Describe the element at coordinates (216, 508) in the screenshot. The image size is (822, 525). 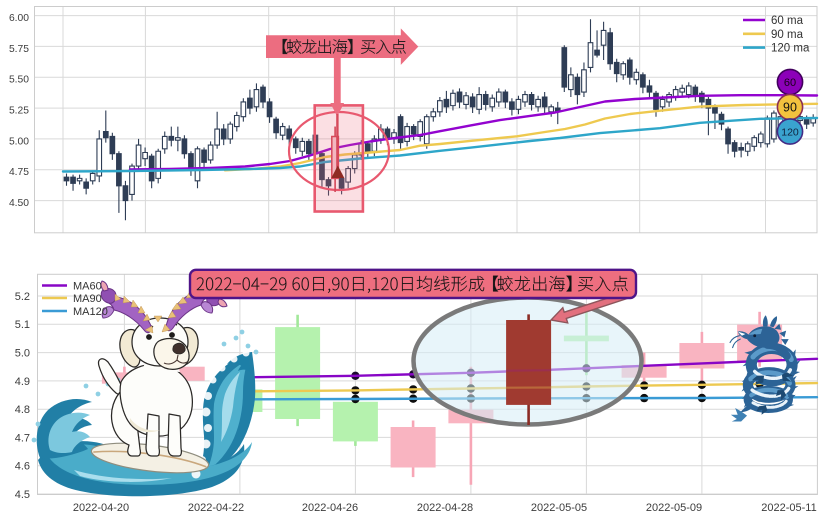
I see `svg-text: 2022-04-22` at that location.